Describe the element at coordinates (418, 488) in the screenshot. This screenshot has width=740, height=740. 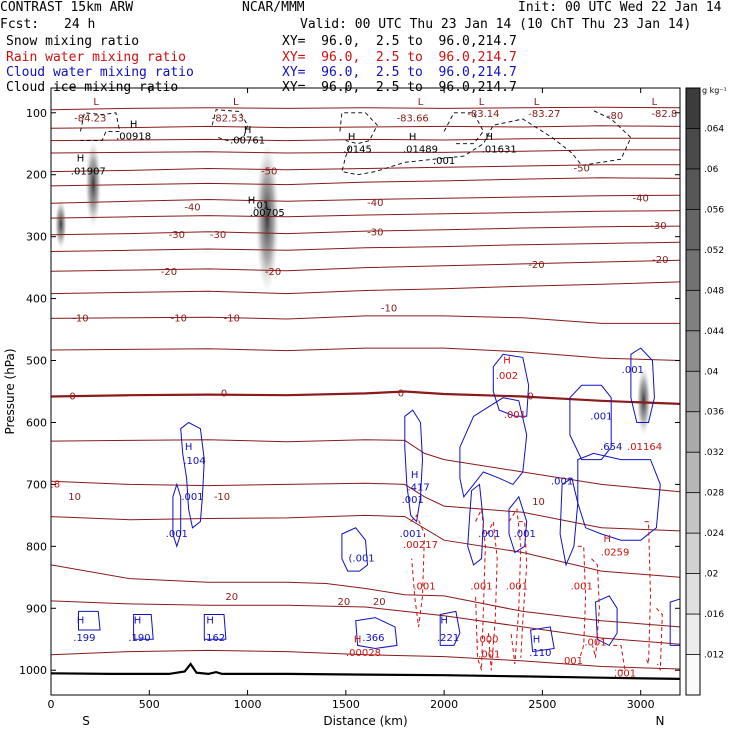
I see `contour-label-58: .417` at that location.